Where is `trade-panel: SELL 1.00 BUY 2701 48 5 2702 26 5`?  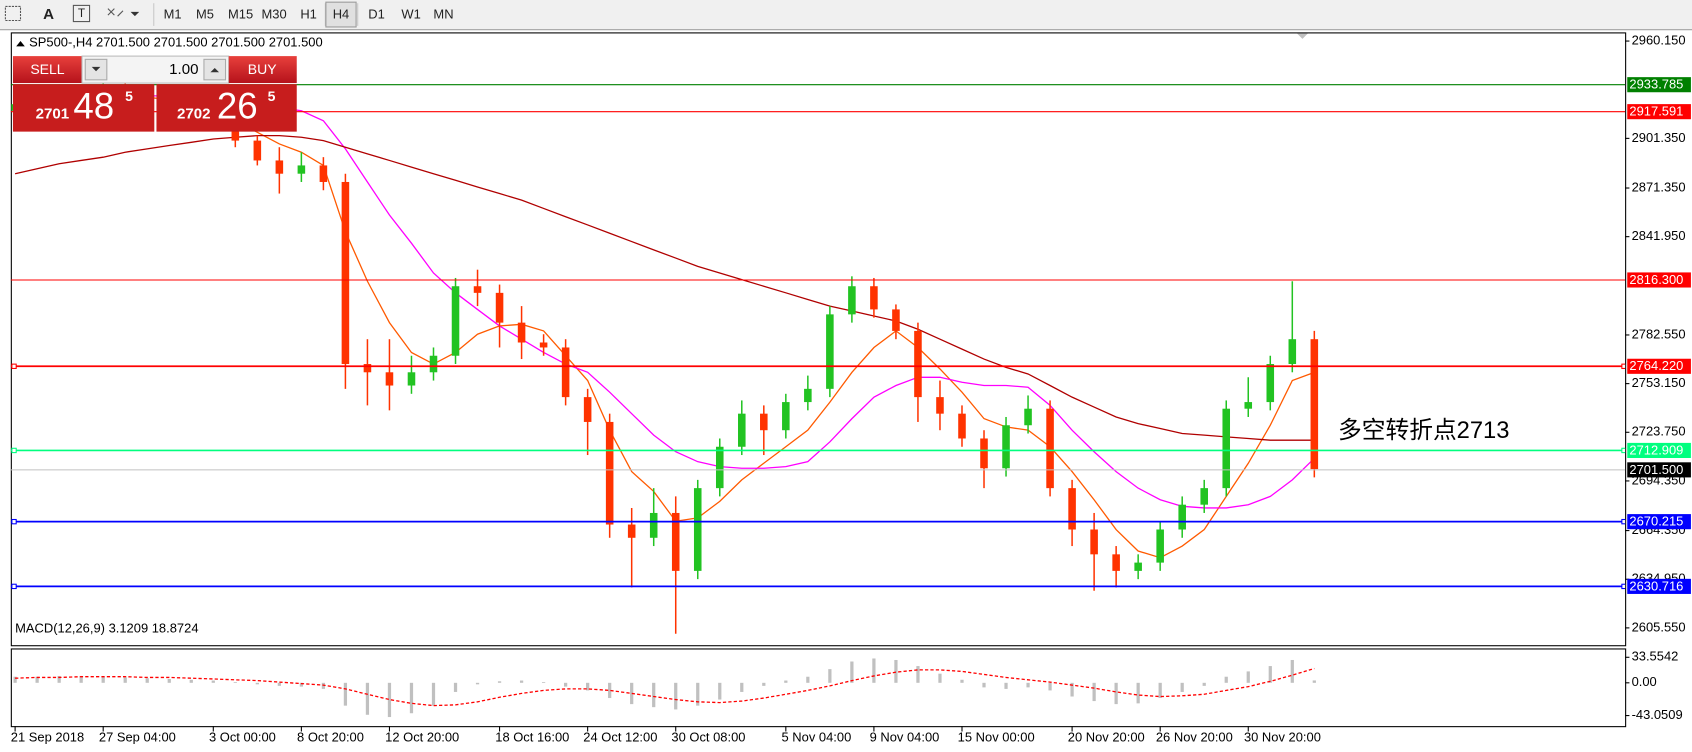 trade-panel: SELL 1.00 BUY 2701 48 5 2702 26 5 is located at coordinates (154, 93).